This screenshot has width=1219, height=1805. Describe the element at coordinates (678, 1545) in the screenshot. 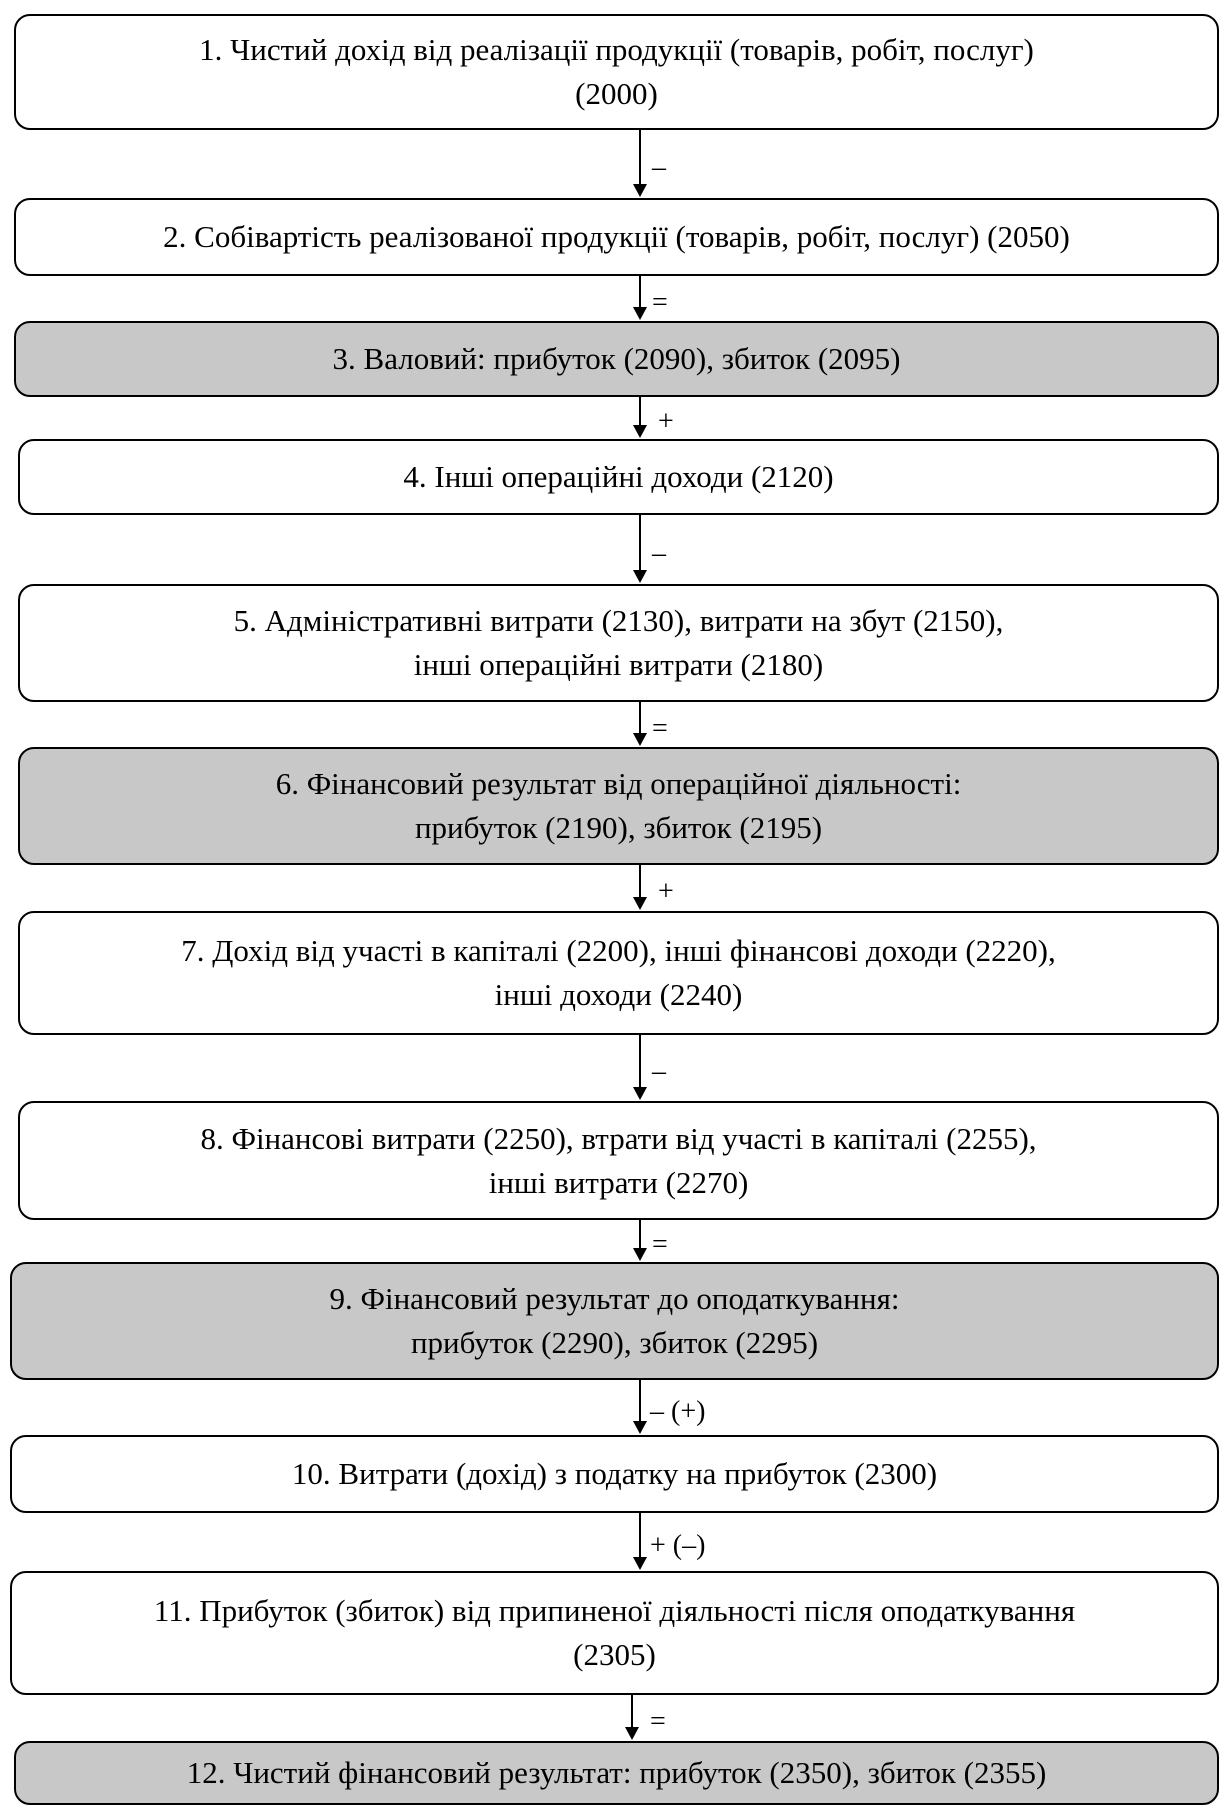

I see `flow-operator: + (–)` at that location.